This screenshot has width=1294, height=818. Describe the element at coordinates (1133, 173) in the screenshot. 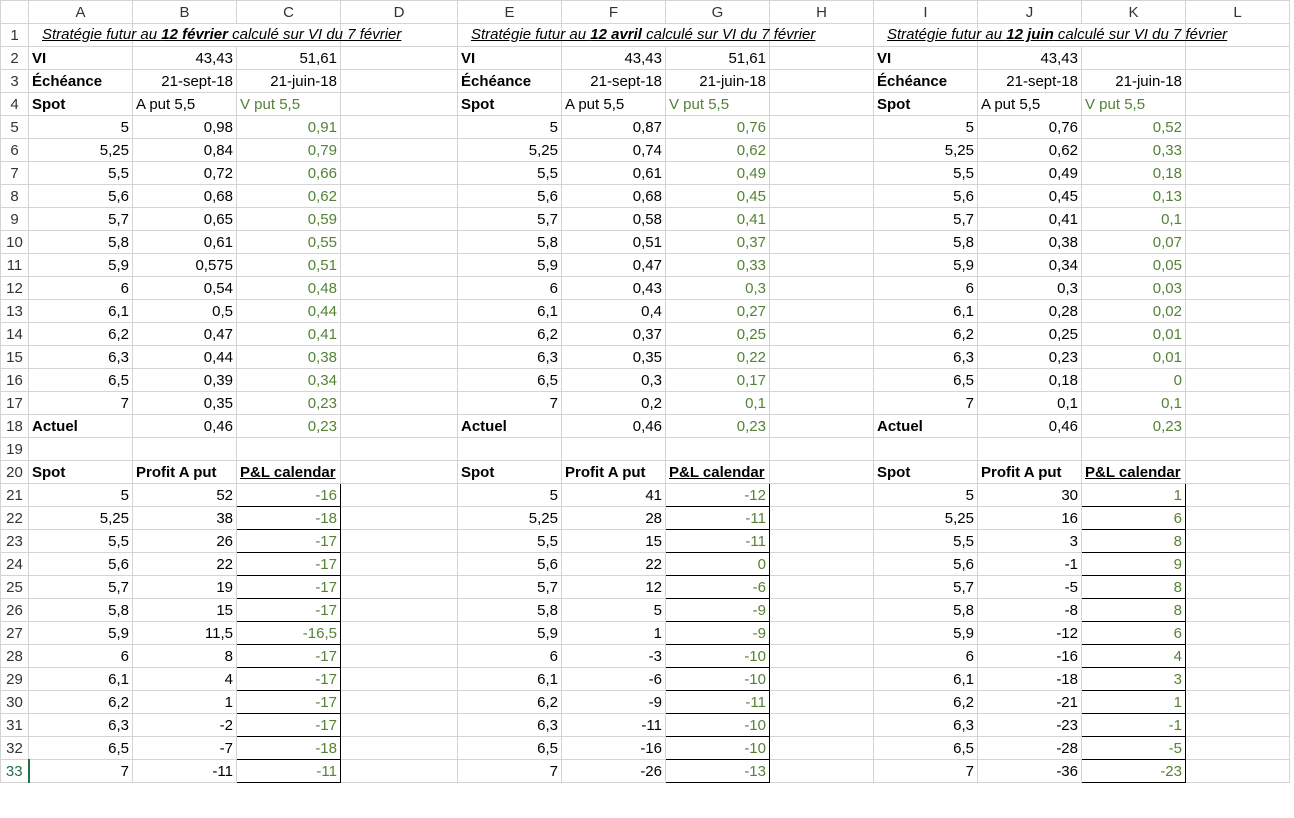

I see `cell-k7: 0,18` at that location.